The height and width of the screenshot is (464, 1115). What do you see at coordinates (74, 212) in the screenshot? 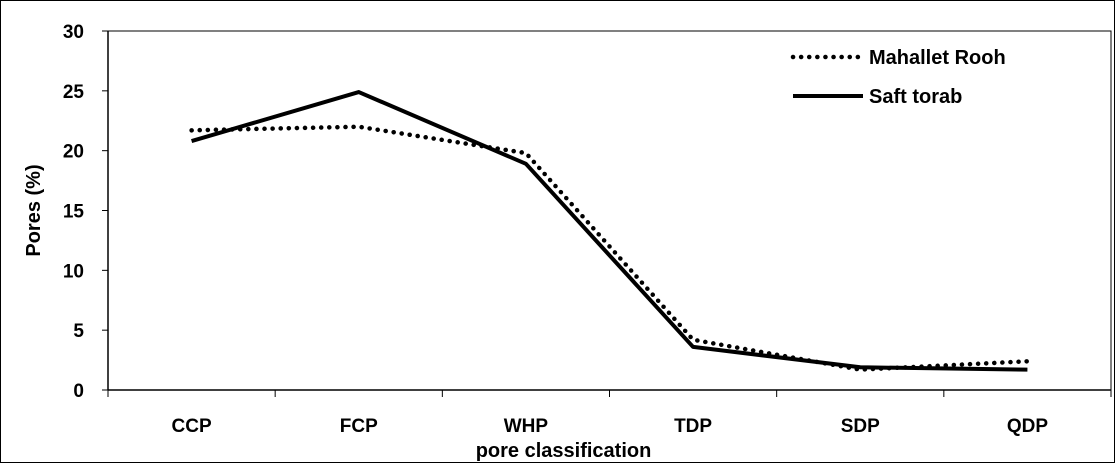
I see `y-tick-label: 15` at bounding box center [74, 212].